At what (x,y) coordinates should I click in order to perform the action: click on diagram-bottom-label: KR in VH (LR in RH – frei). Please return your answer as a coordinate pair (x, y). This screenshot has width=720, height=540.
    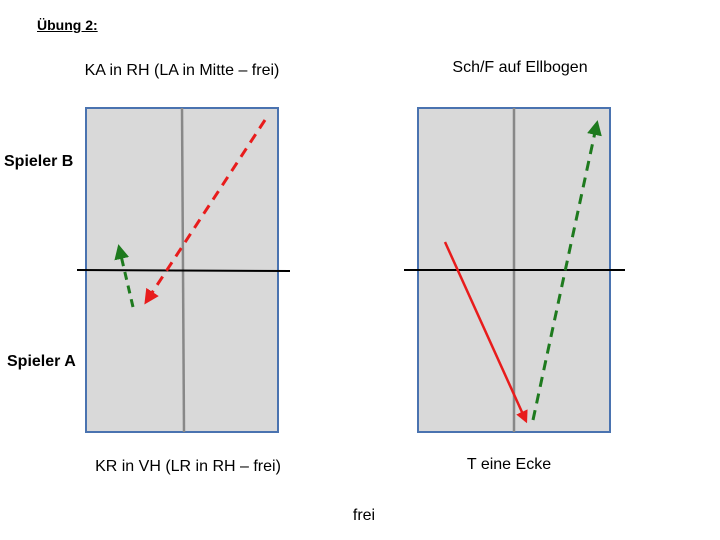
    Looking at the image, I should click on (188, 466).